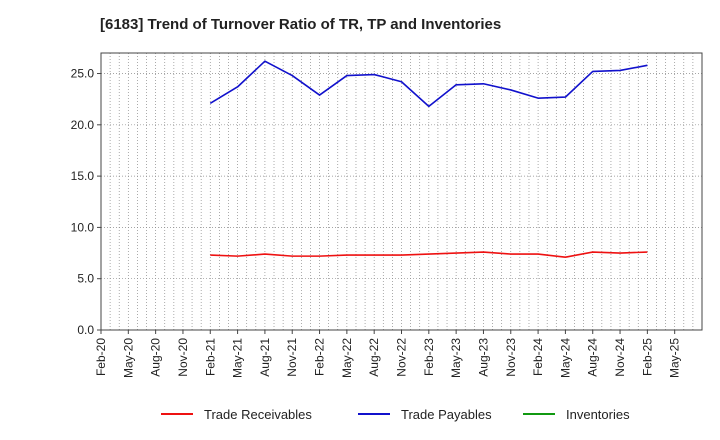 Image resolution: width=720 pixels, height=440 pixels. I want to click on x-tick-label: Aug-23, so click(483, 357).